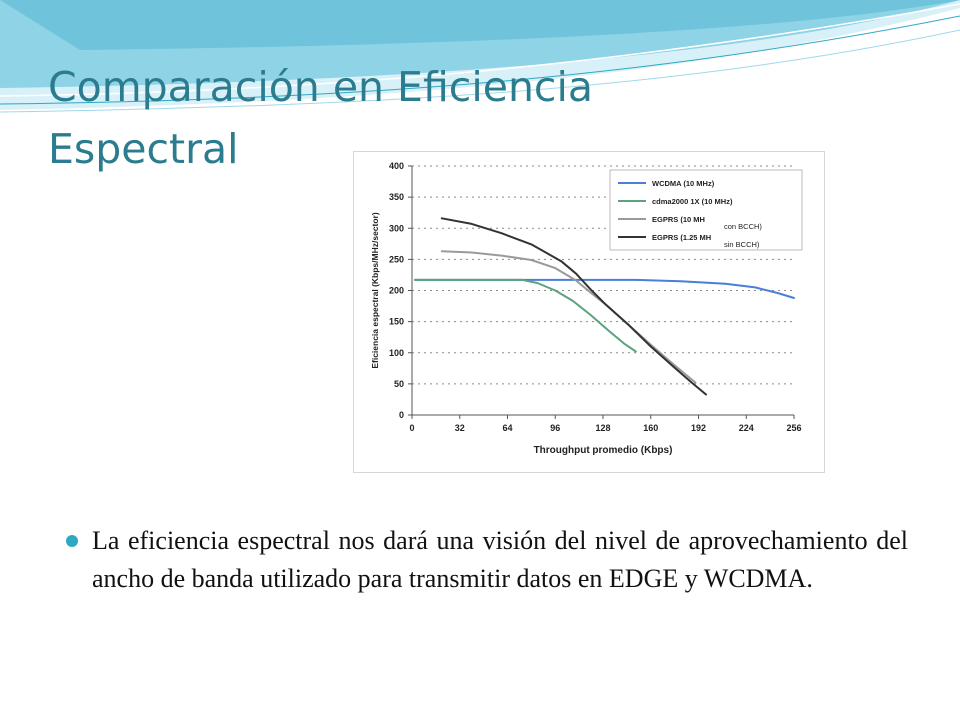 Image resolution: width=960 pixels, height=720 pixels. What do you see at coordinates (396, 259) in the screenshot?
I see `y-tick-label: 250` at bounding box center [396, 259].